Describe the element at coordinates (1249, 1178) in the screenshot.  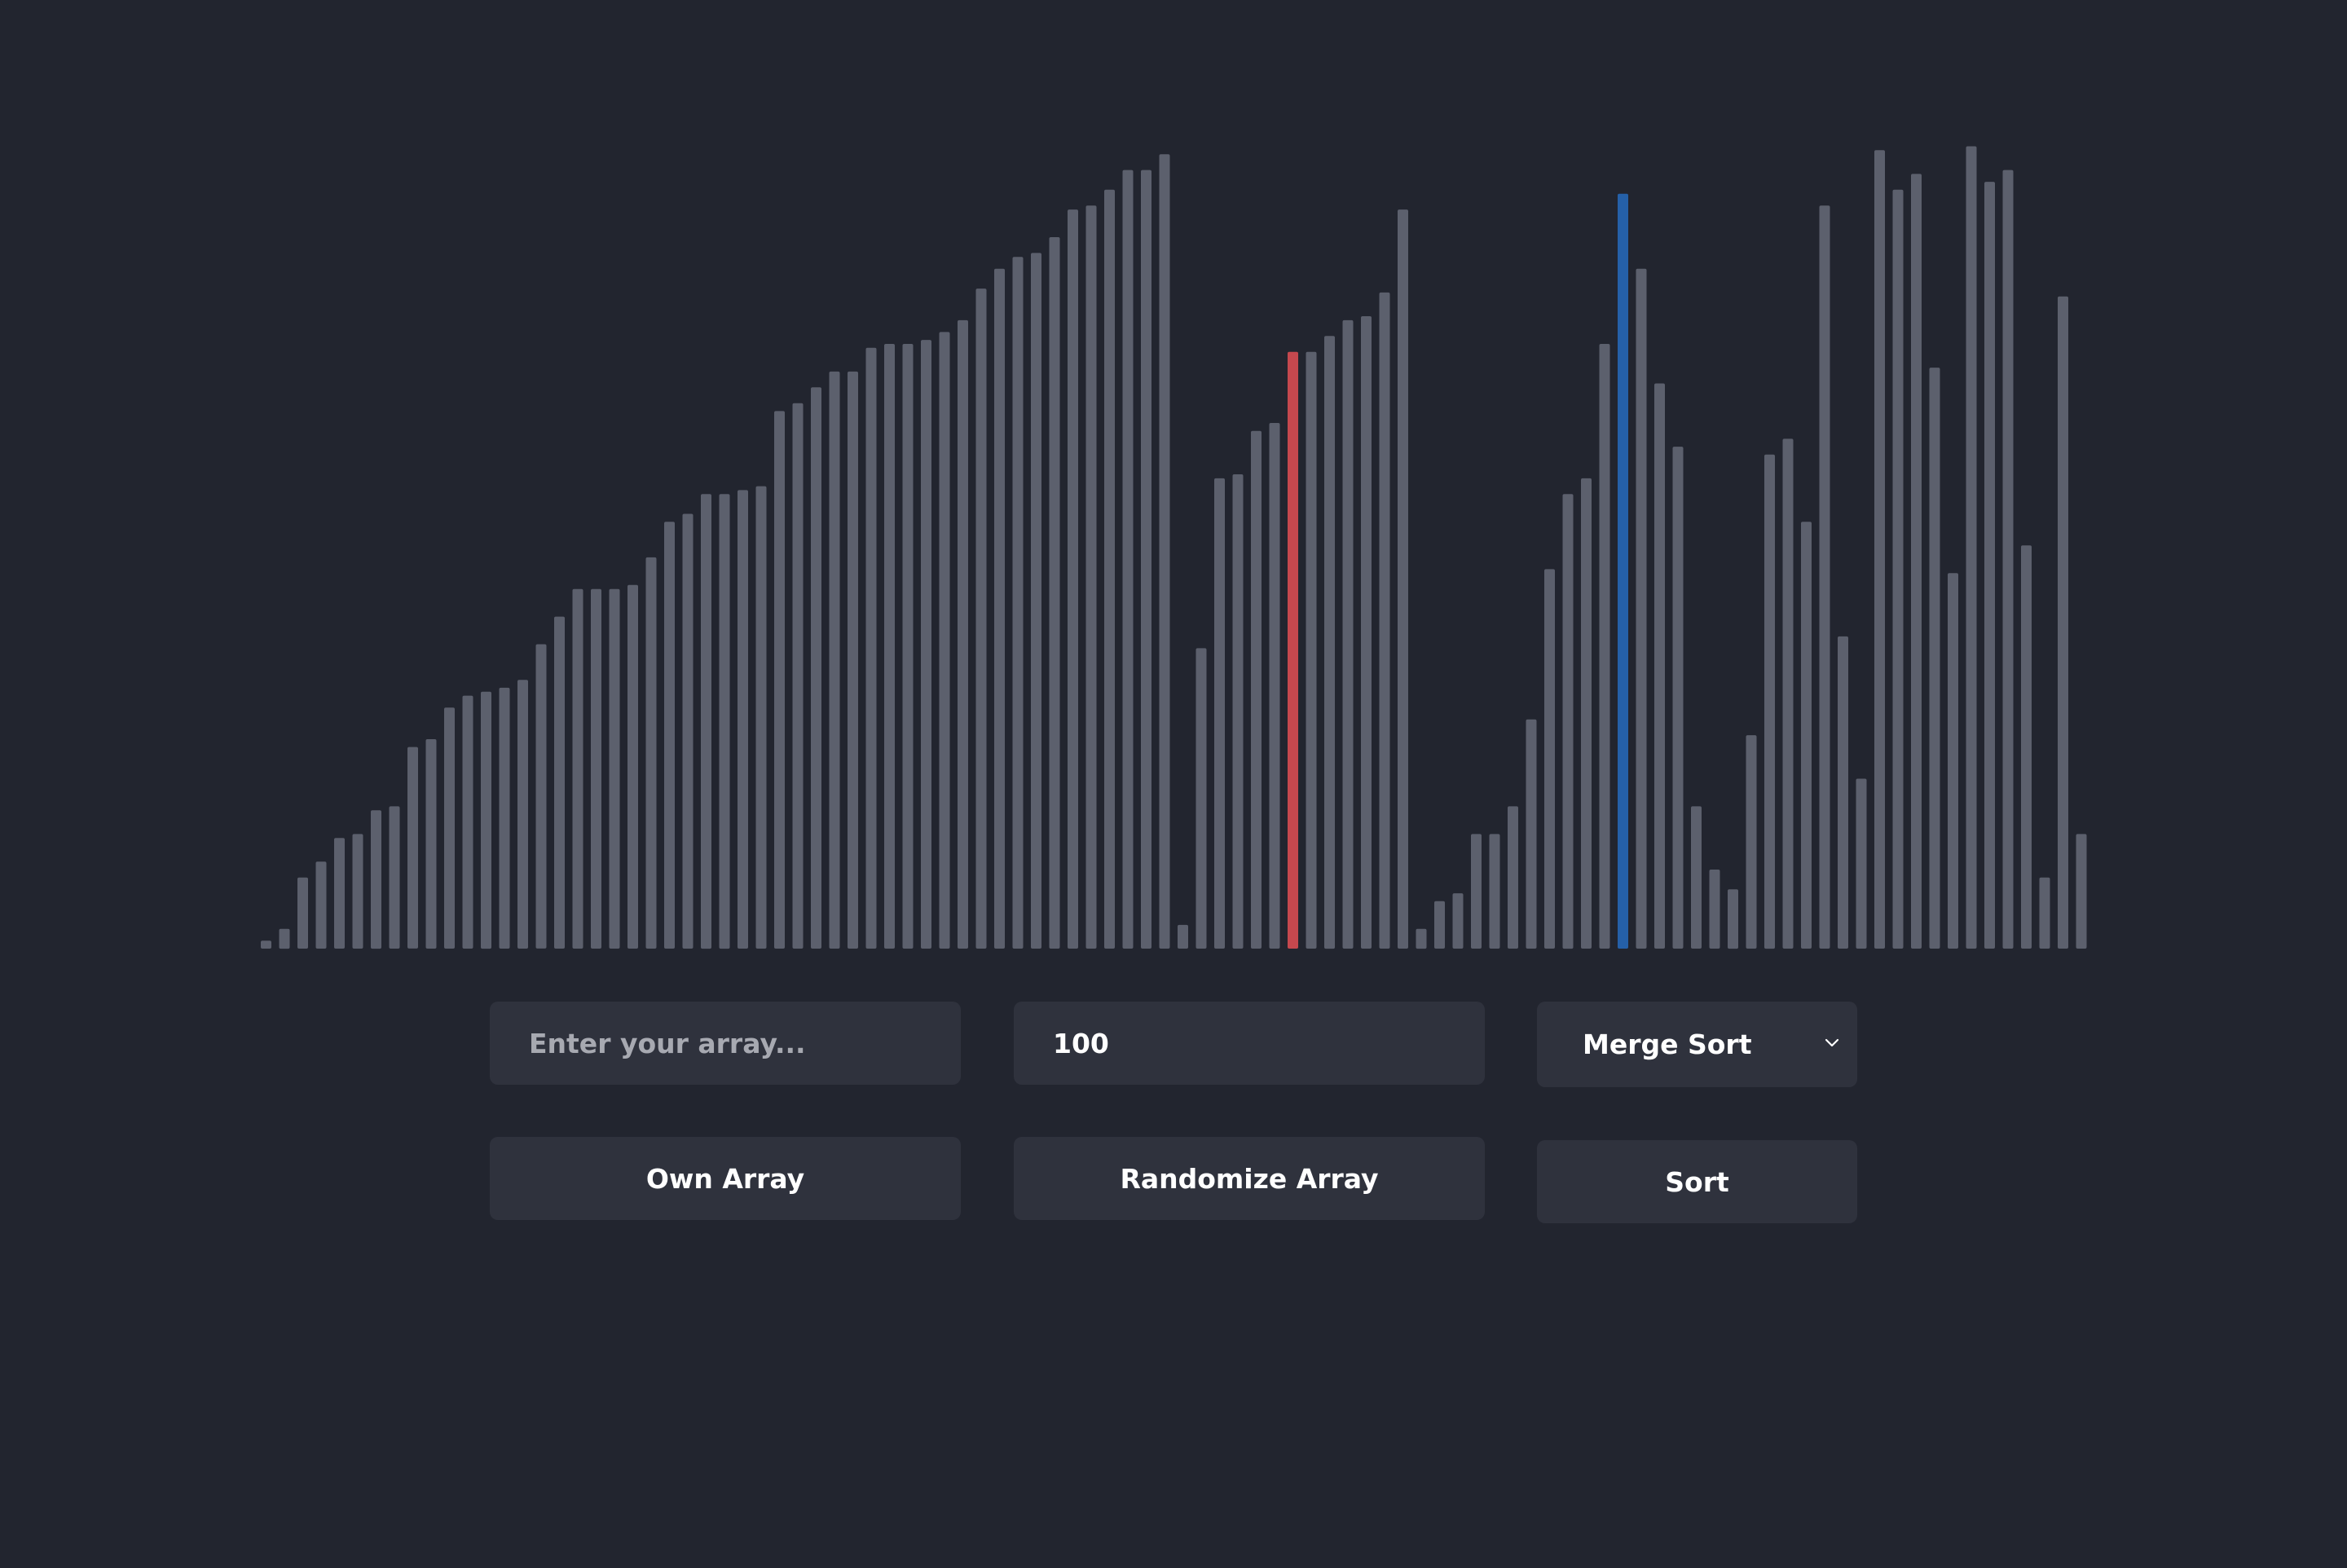
I see `randomize-array-button: Randomize Array` at that location.